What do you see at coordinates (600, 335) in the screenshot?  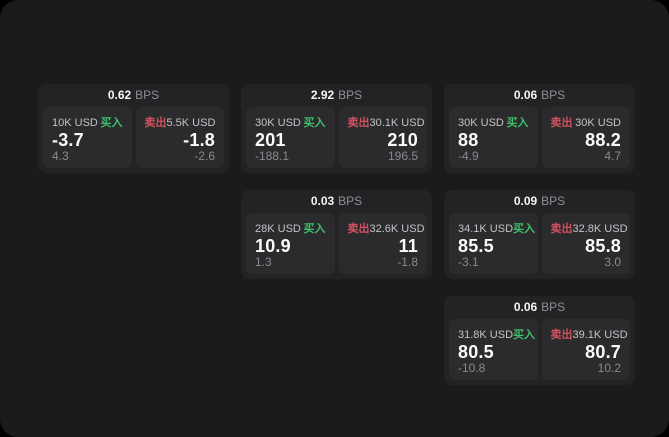 I see `sell-amount: 39.1K USD` at bounding box center [600, 335].